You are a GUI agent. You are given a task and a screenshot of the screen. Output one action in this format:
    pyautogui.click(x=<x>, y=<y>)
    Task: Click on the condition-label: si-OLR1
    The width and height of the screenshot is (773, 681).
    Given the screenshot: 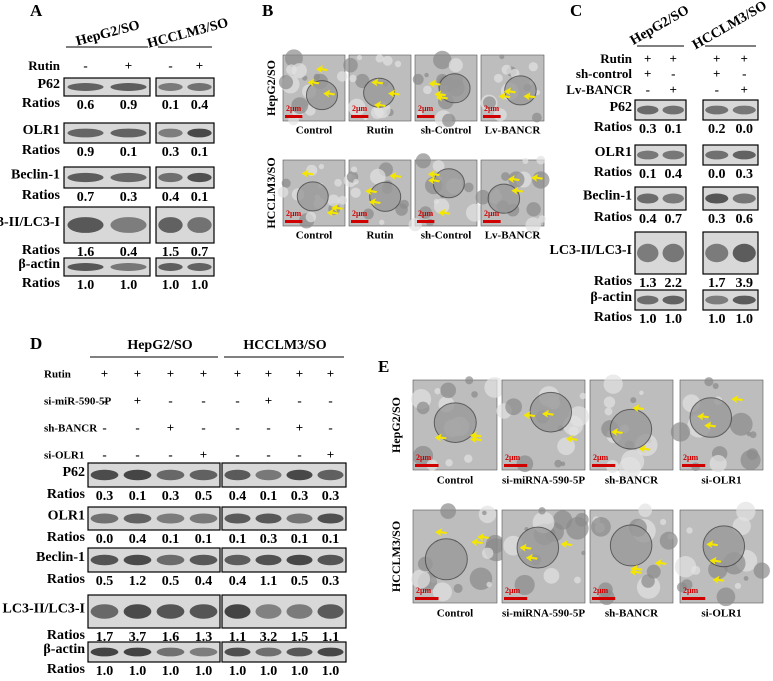 What is the action you would take?
    pyautogui.click(x=64, y=456)
    